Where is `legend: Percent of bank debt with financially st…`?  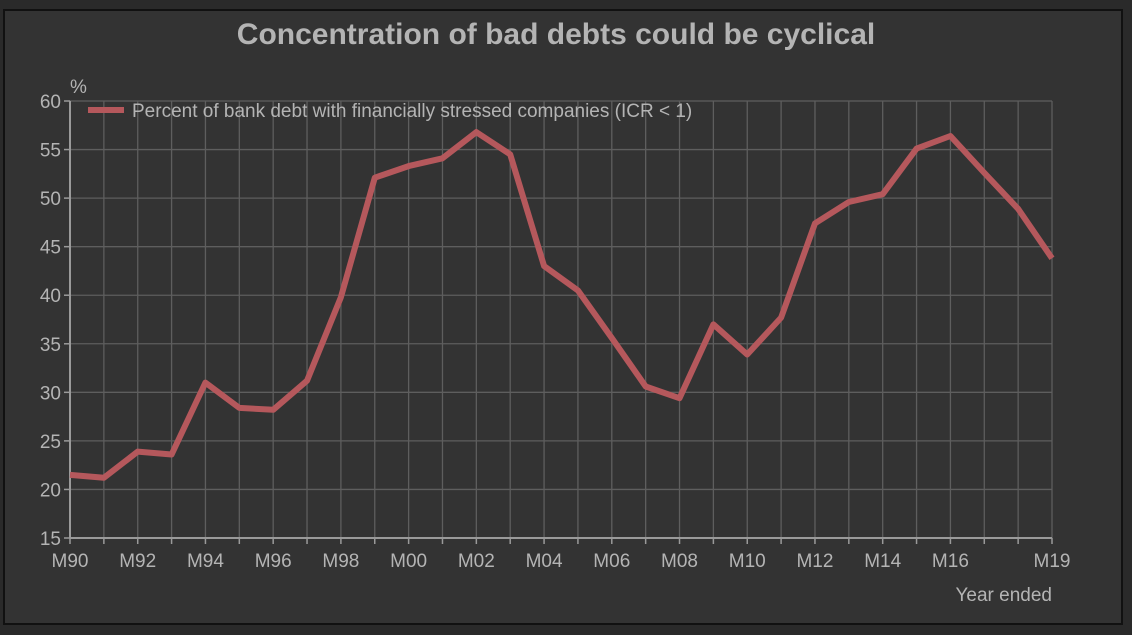
legend: Percent of bank debt with financially st… is located at coordinates (390, 111).